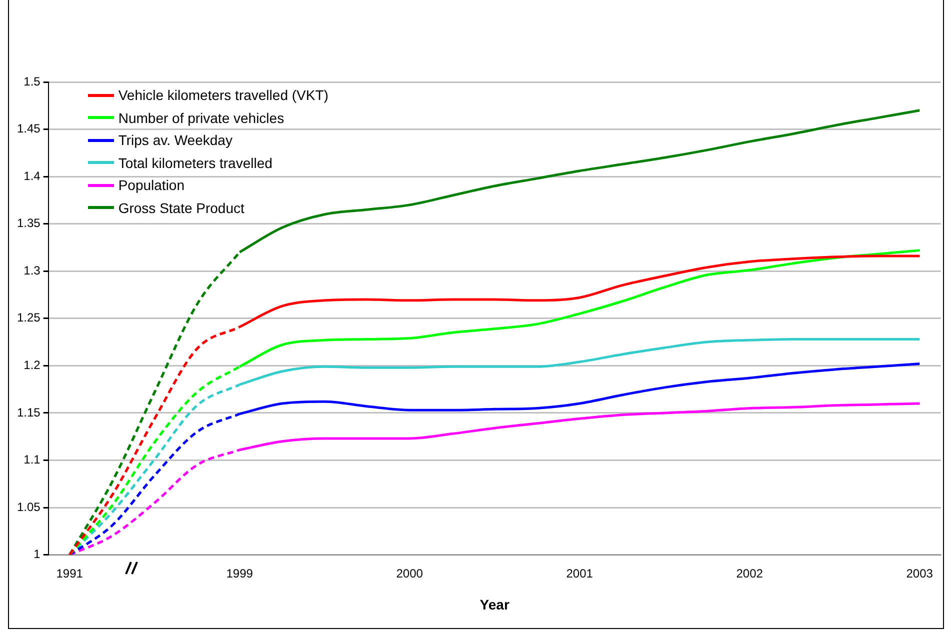  Describe the element at coordinates (32, 270) in the screenshot. I see `y-tick-label: 1.3` at that location.